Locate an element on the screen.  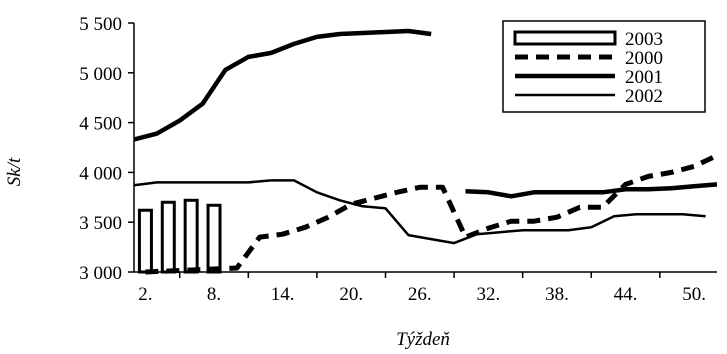
x-tick-label: 20. is located at coordinates (351, 294).